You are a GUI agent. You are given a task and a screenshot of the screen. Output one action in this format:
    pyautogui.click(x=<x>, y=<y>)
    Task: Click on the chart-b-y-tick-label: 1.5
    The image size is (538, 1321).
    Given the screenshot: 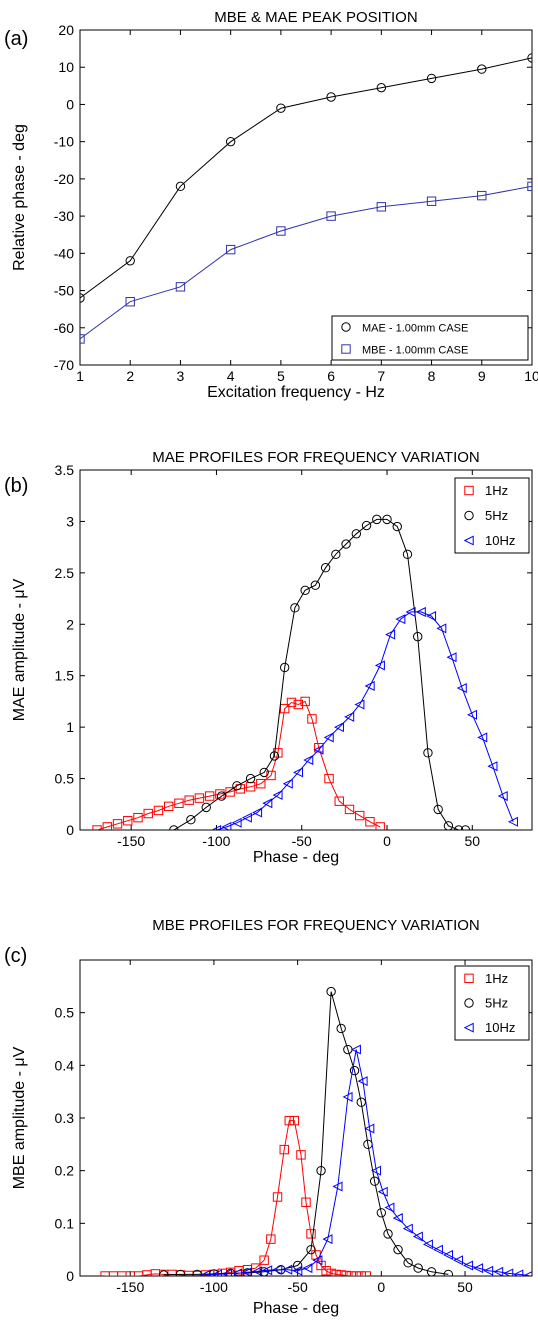 What is the action you would take?
    pyautogui.click(x=65, y=676)
    